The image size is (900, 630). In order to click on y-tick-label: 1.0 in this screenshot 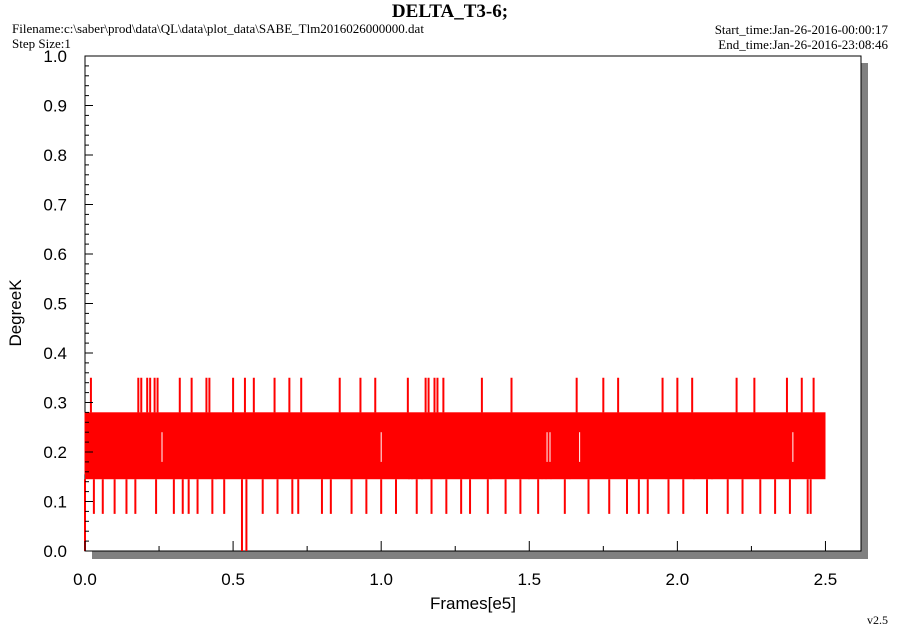, I will do `click(55, 56)`.